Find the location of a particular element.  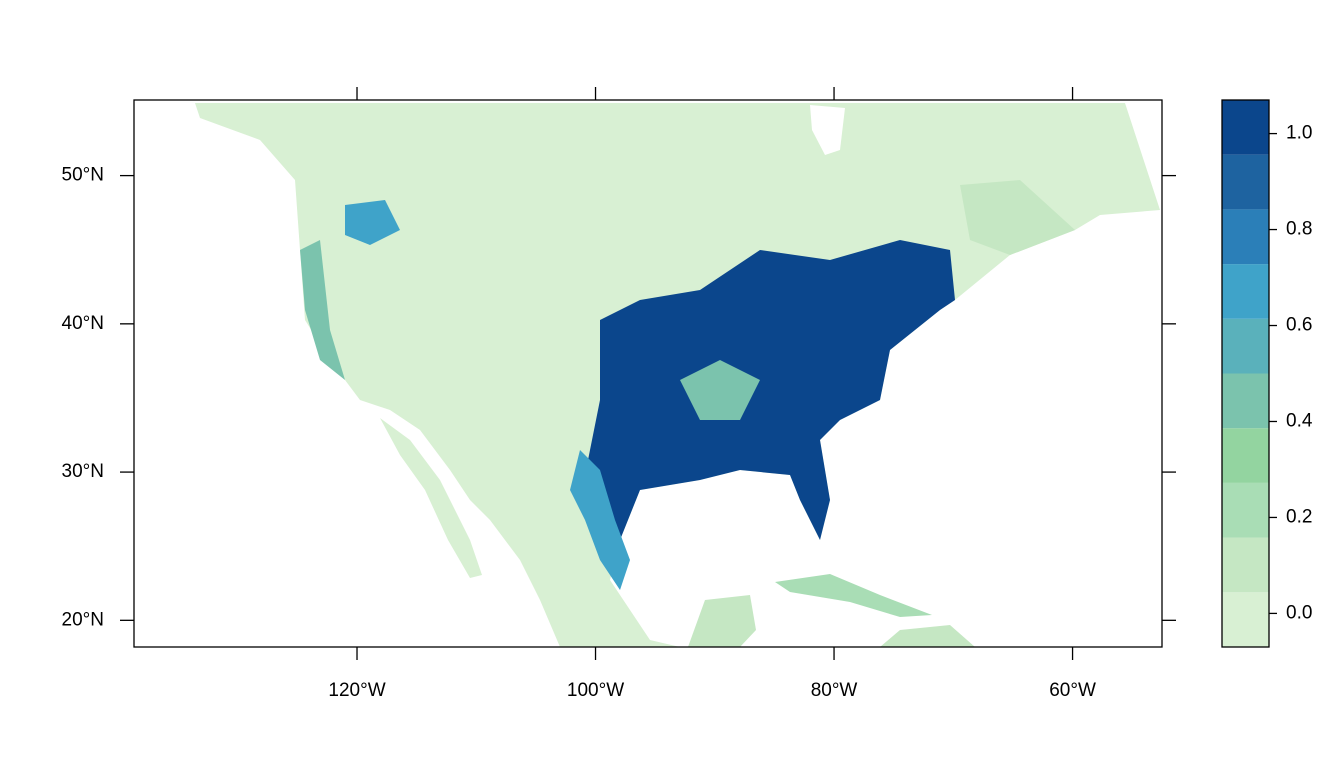

water is located at coordinates (827, 130).